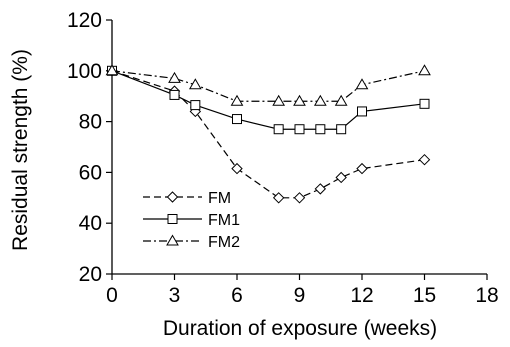 Image resolution: width=510 pixels, height=347 pixels. Describe the element at coordinates (84, 20) in the screenshot. I see `y-tick-label: 120` at that location.